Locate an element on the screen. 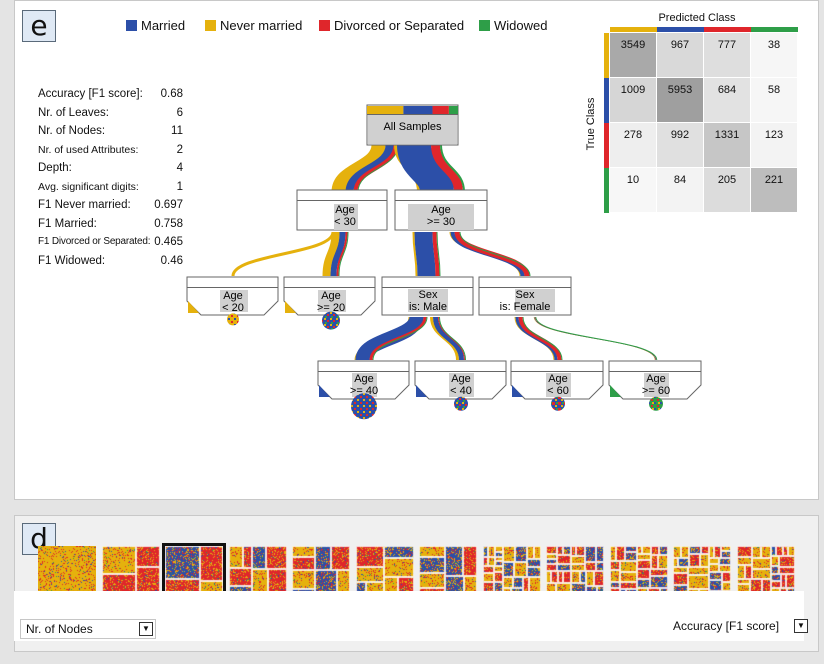 This screenshot has height=664, width=824. root-label-bg is located at coordinates (412, 129).